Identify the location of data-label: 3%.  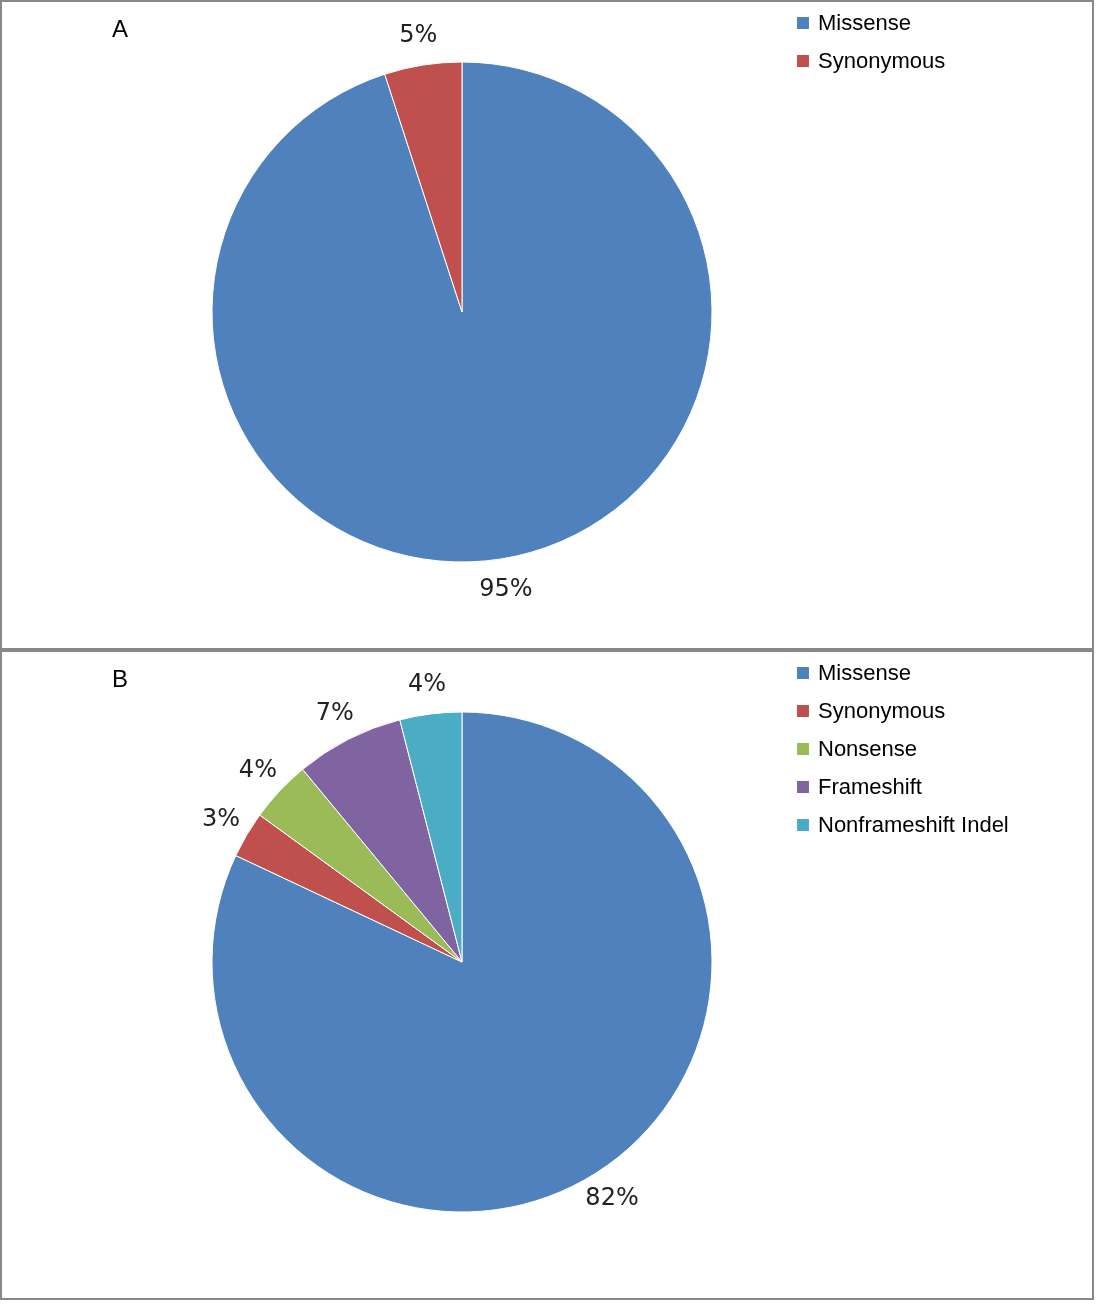
(221, 818).